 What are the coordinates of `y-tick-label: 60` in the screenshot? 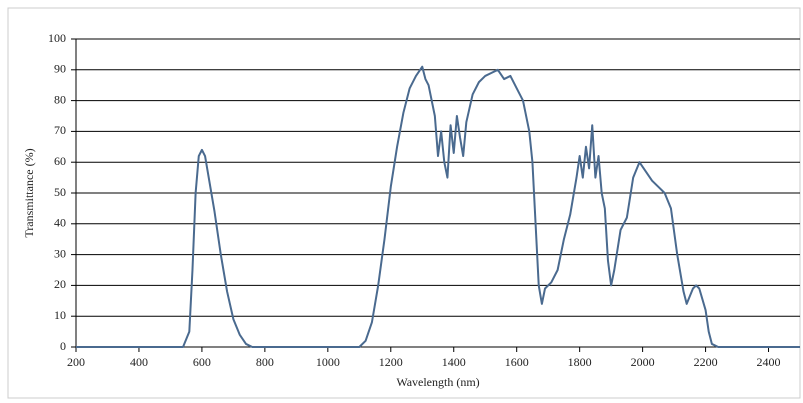 It's located at (60, 161).